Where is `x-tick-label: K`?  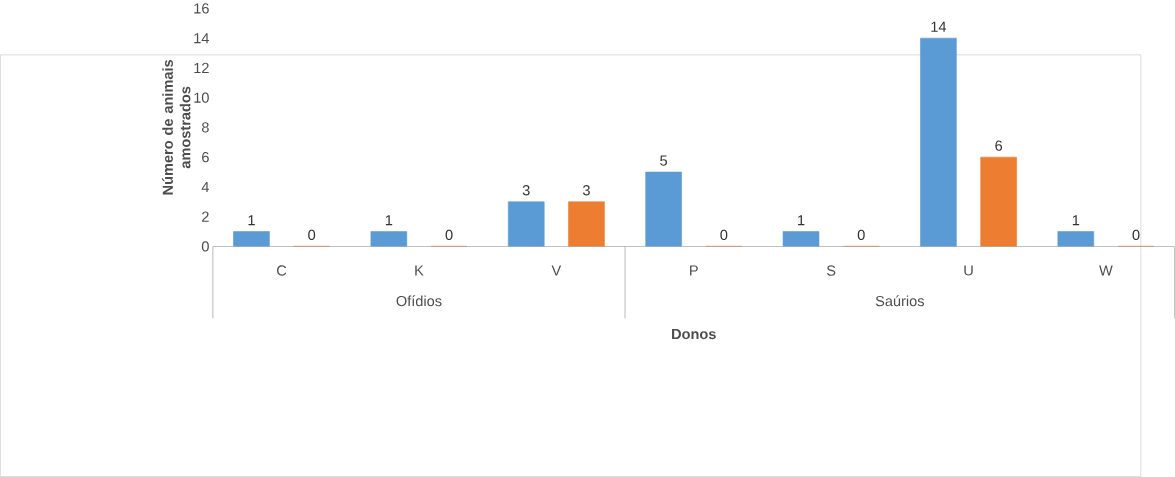 x-tick-label: K is located at coordinates (419, 270).